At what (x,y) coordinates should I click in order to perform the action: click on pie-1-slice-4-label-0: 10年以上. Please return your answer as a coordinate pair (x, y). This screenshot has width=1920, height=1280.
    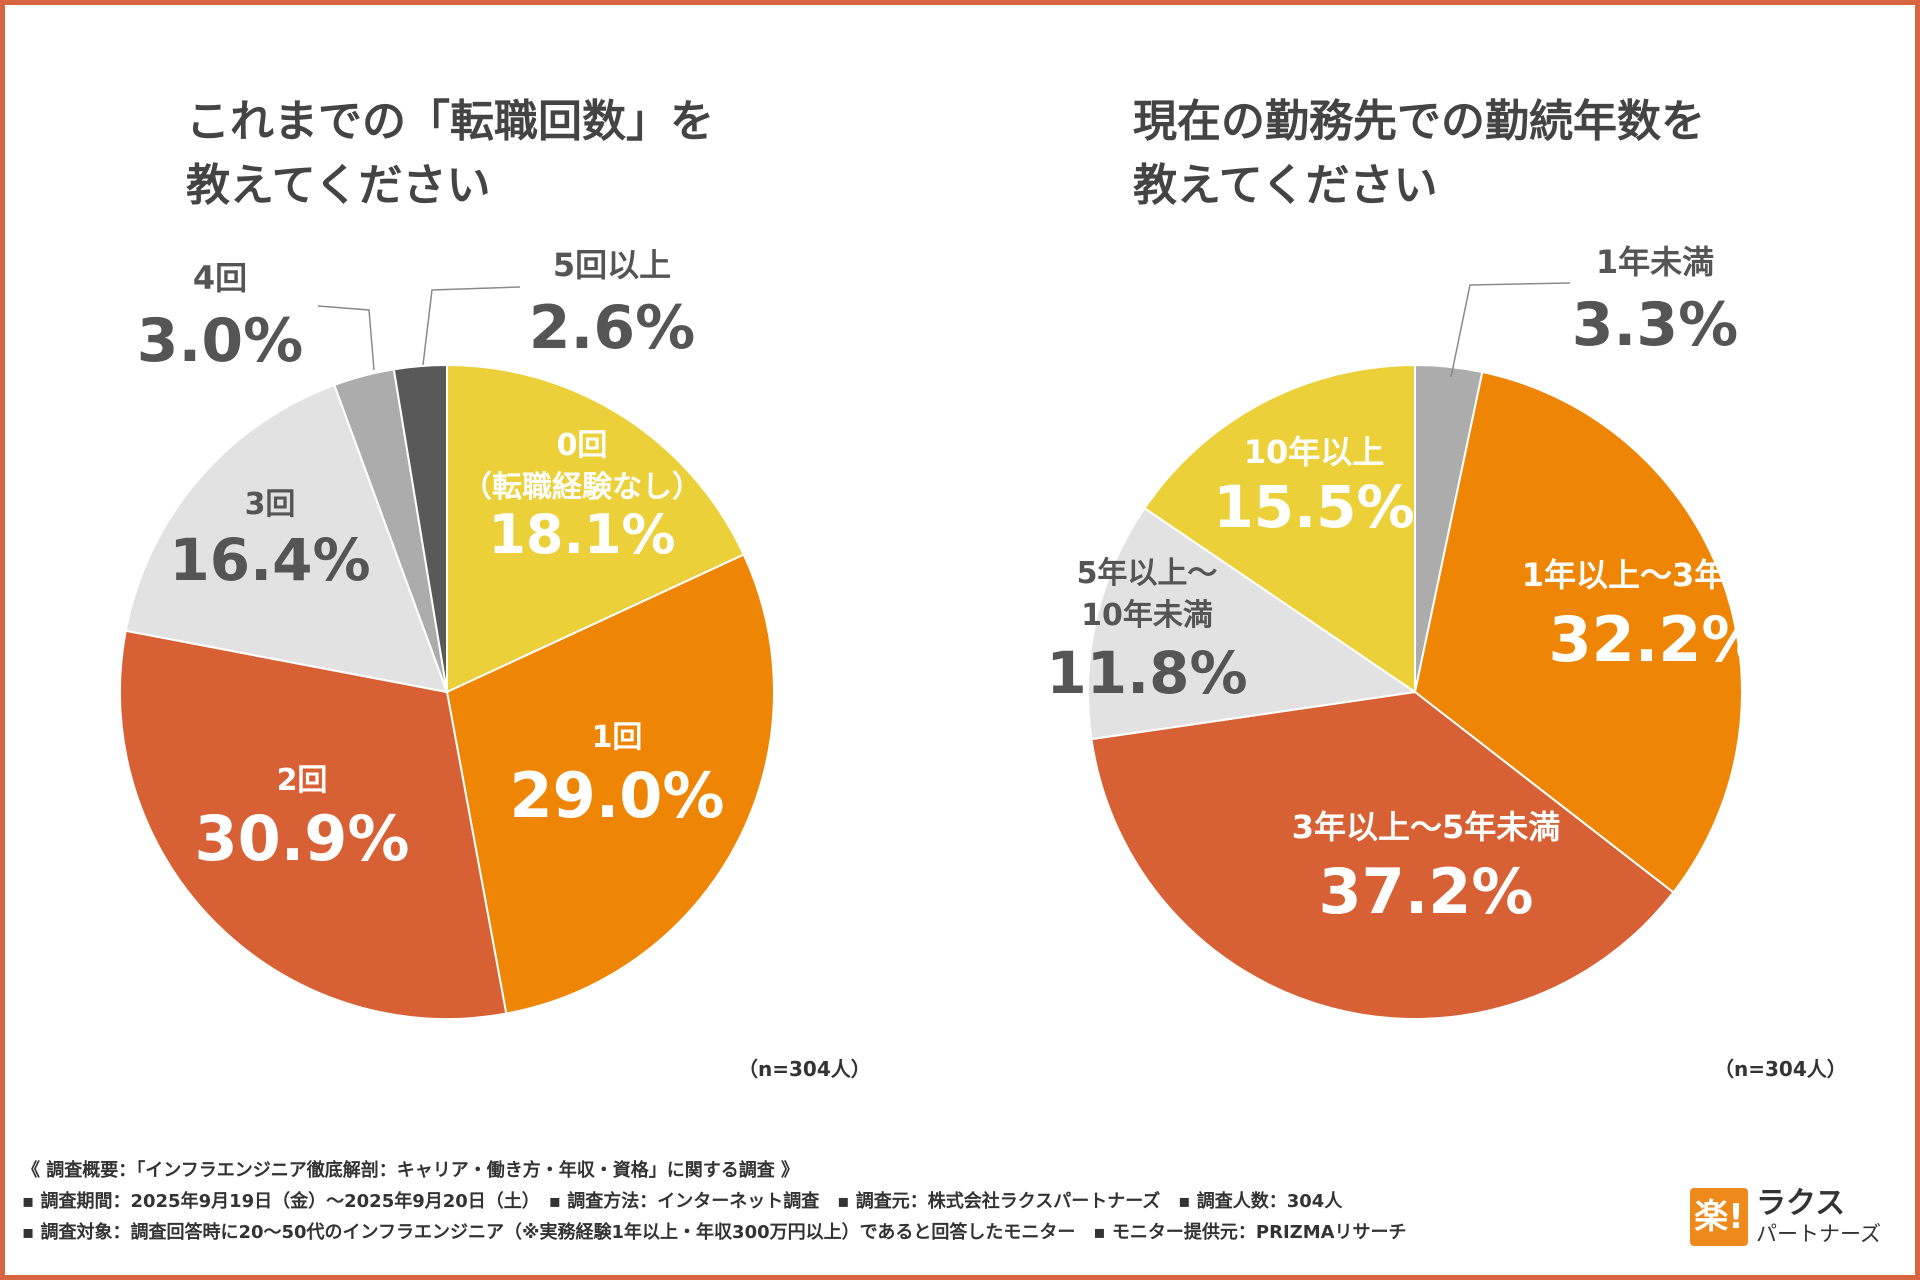
    Looking at the image, I should click on (1314, 452).